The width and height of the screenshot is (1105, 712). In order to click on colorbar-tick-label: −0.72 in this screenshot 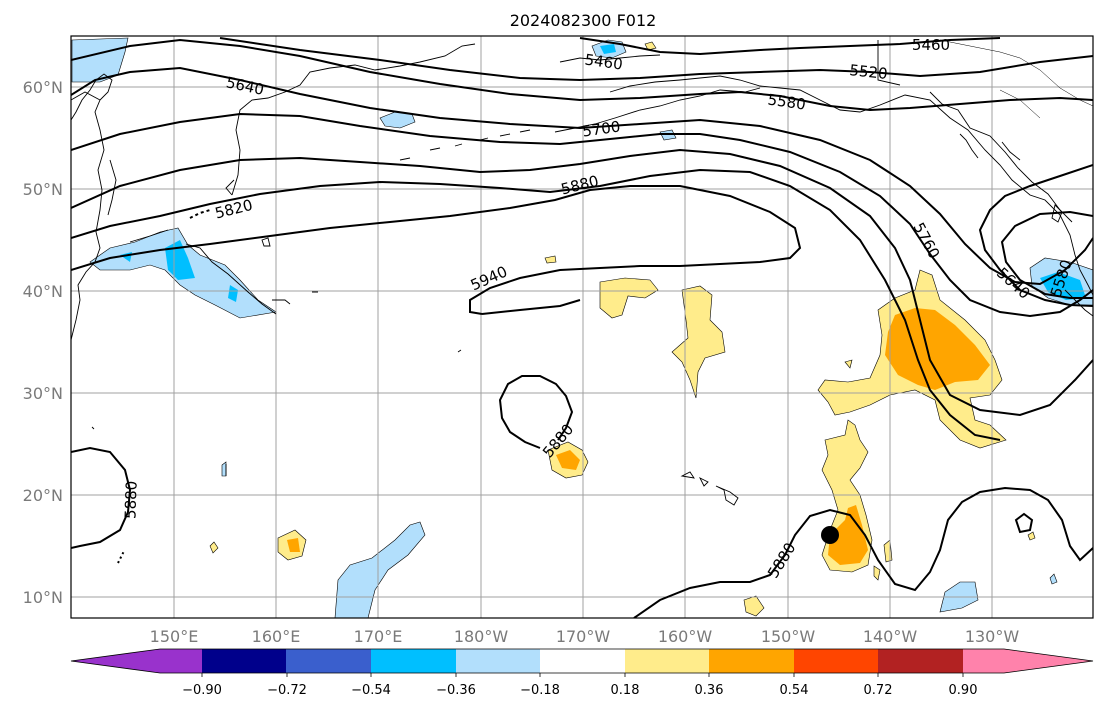, I will do `click(287, 690)`.